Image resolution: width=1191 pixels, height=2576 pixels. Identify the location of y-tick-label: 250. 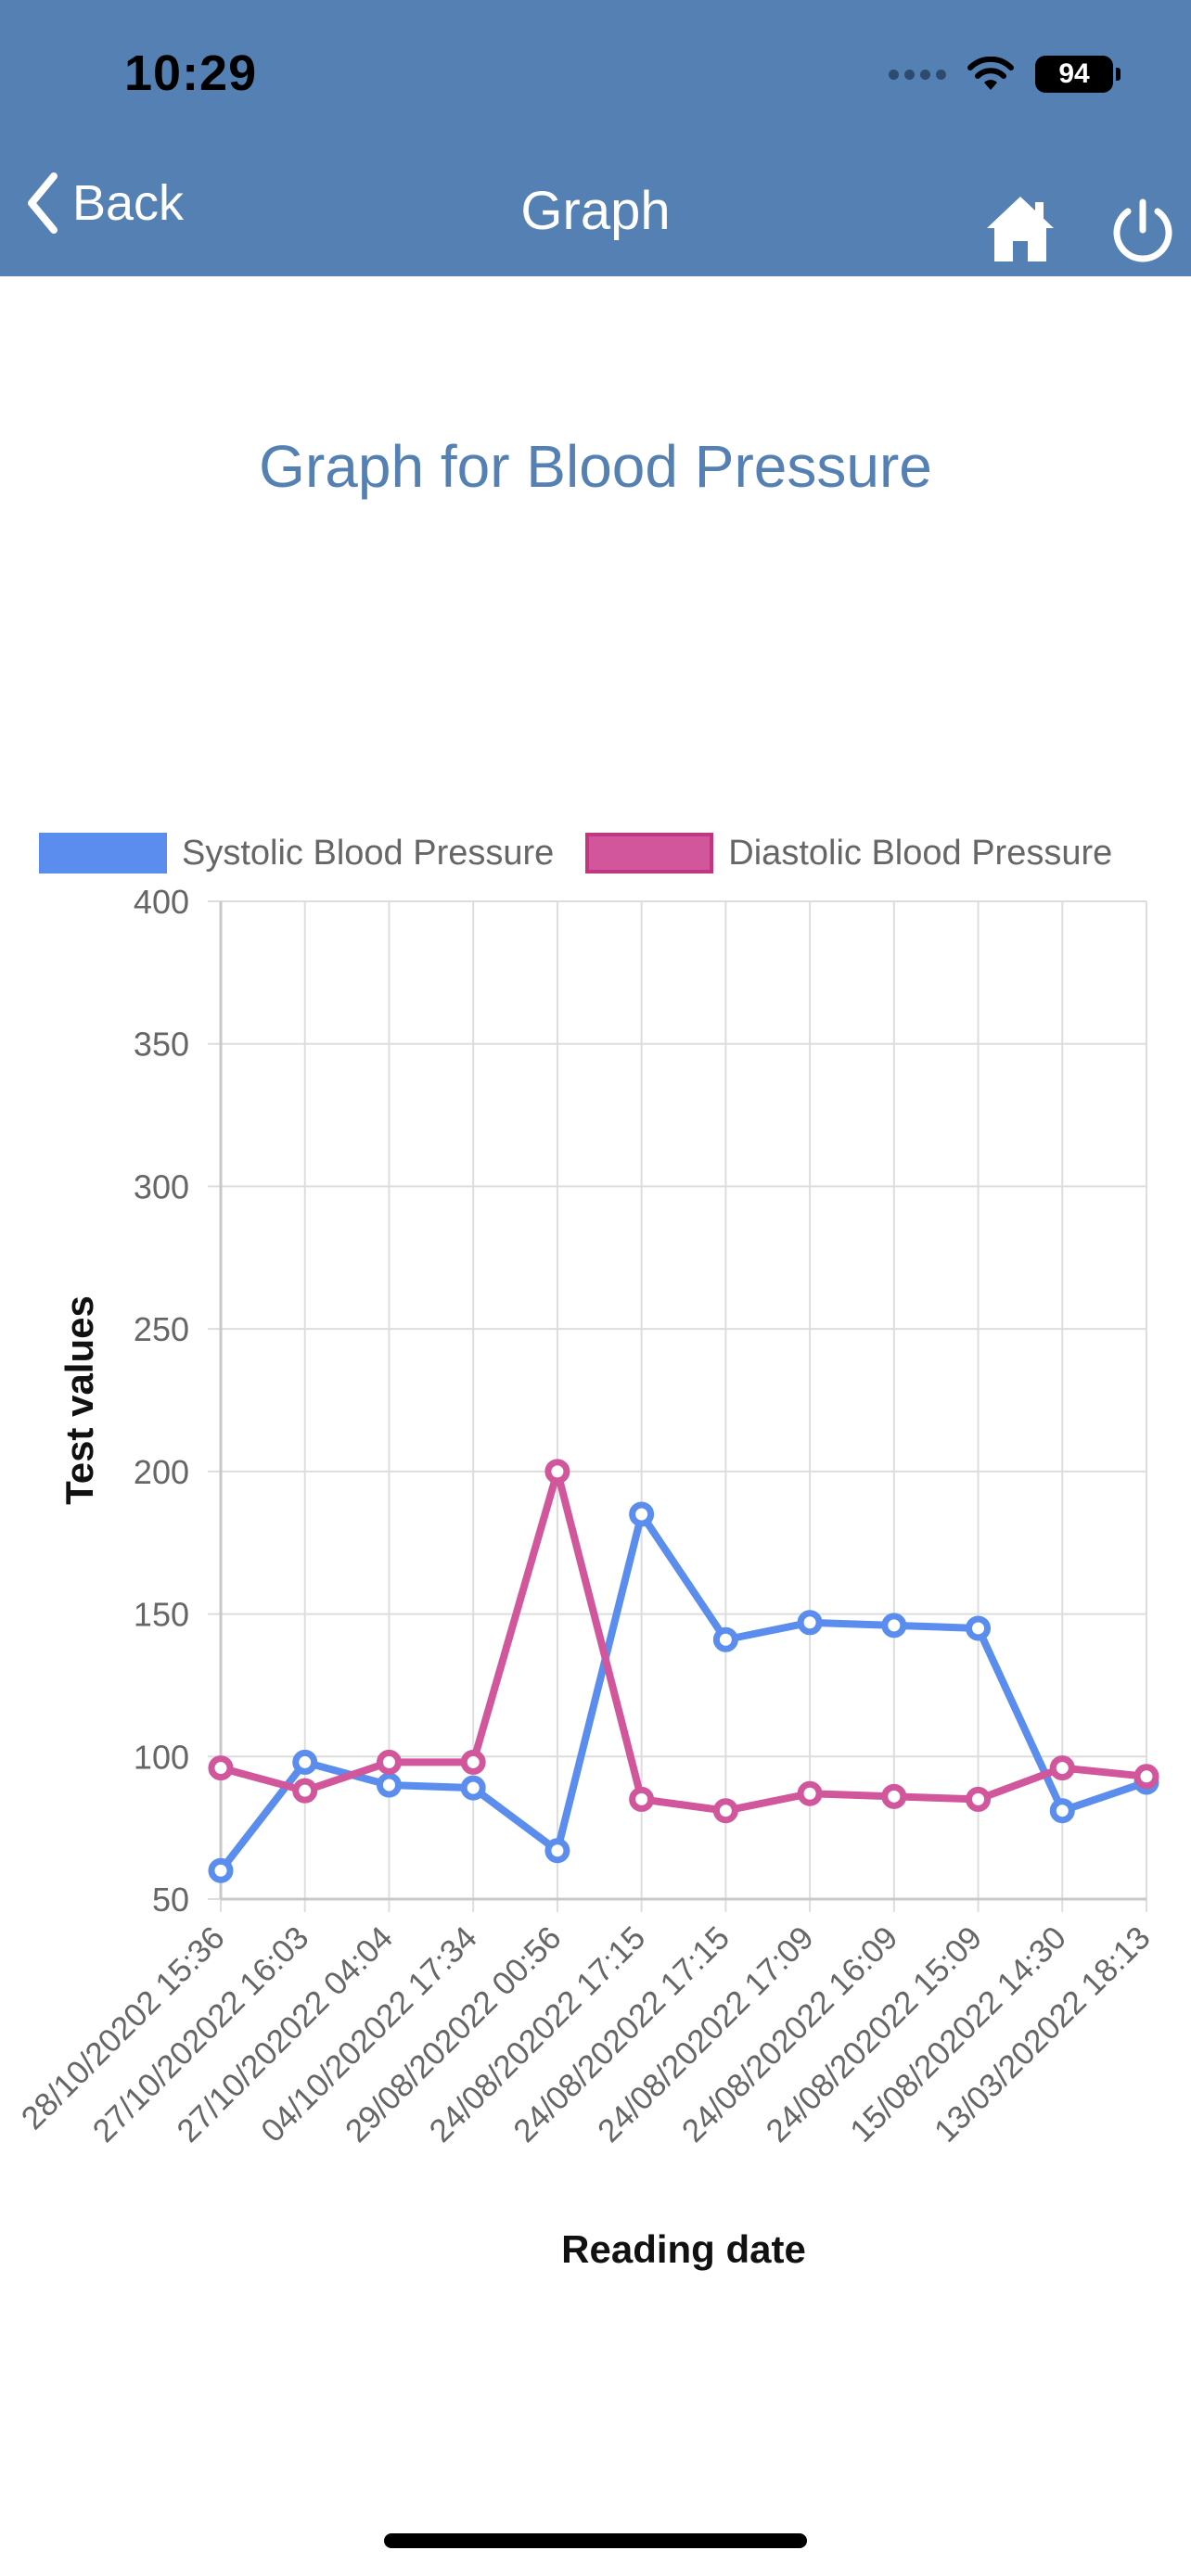
(161, 1329).